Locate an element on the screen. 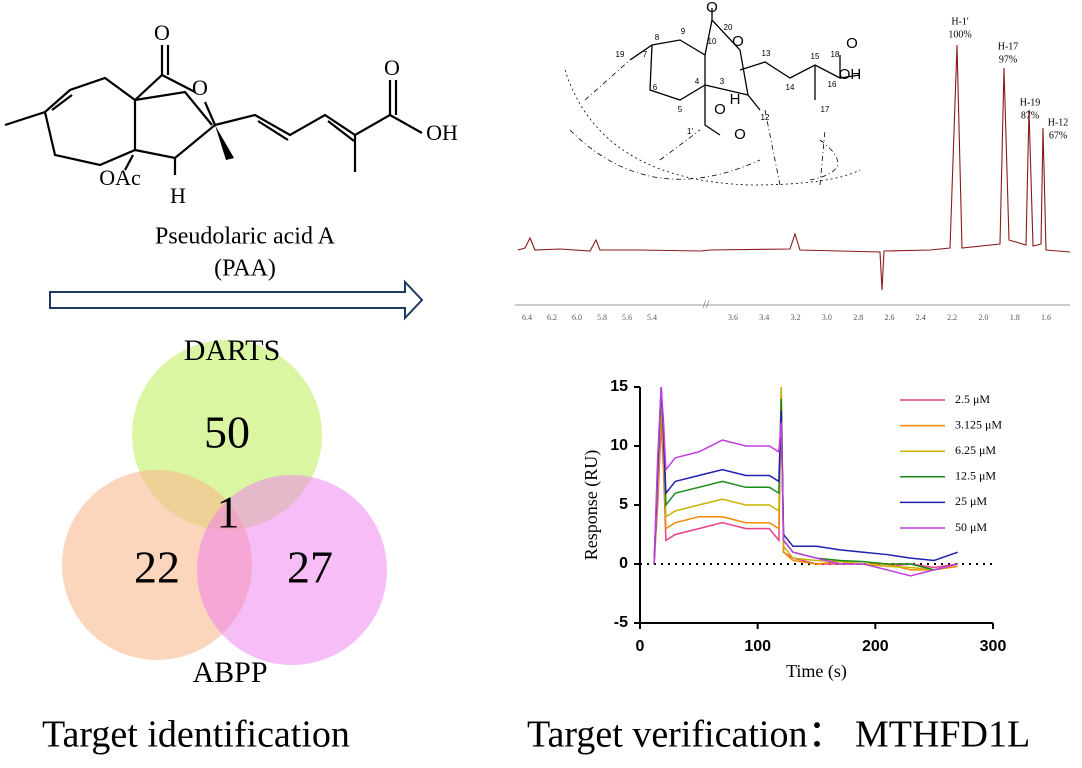 The height and width of the screenshot is (768, 1082). structure-label: 17 is located at coordinates (825, 109).